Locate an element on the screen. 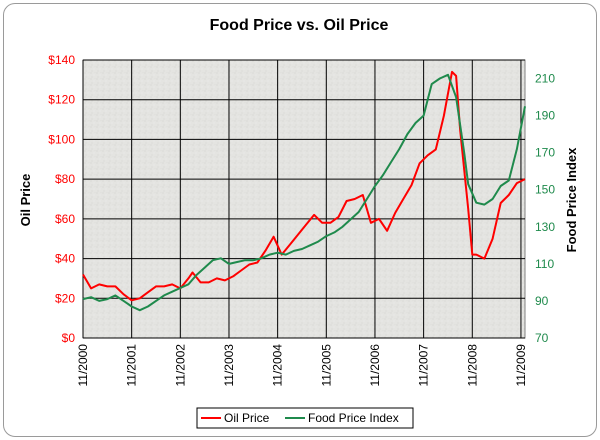 The height and width of the screenshot is (440, 600). left-tick-label: $0 is located at coordinates (69, 338).